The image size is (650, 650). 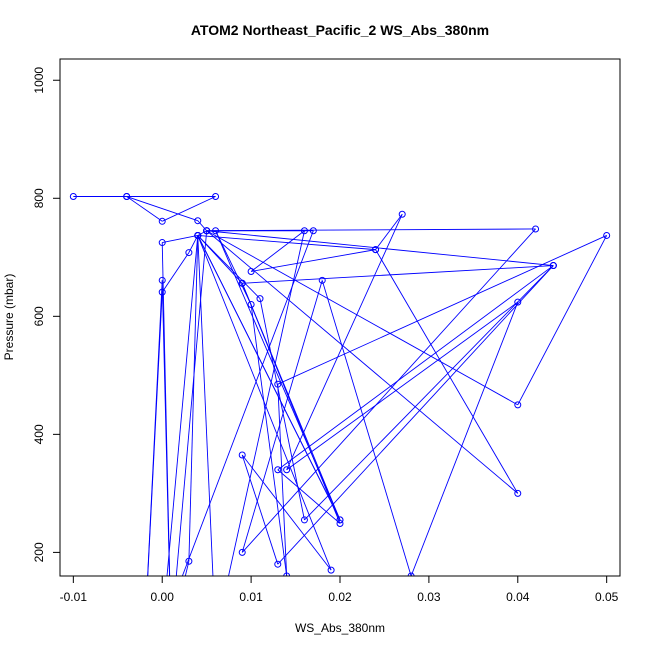 I want to click on x-axis: -0.01 0.00 0.01 0.02 0.03 0.04 0.05, so click(x=339, y=589).